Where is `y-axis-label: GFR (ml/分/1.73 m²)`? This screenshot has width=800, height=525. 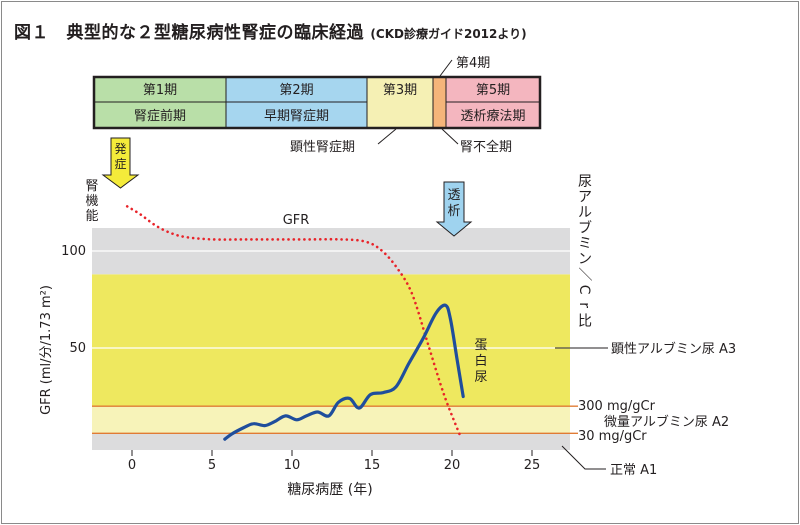 y-axis-label: GFR (ml/分/1.73 m²) is located at coordinates (46, 350).